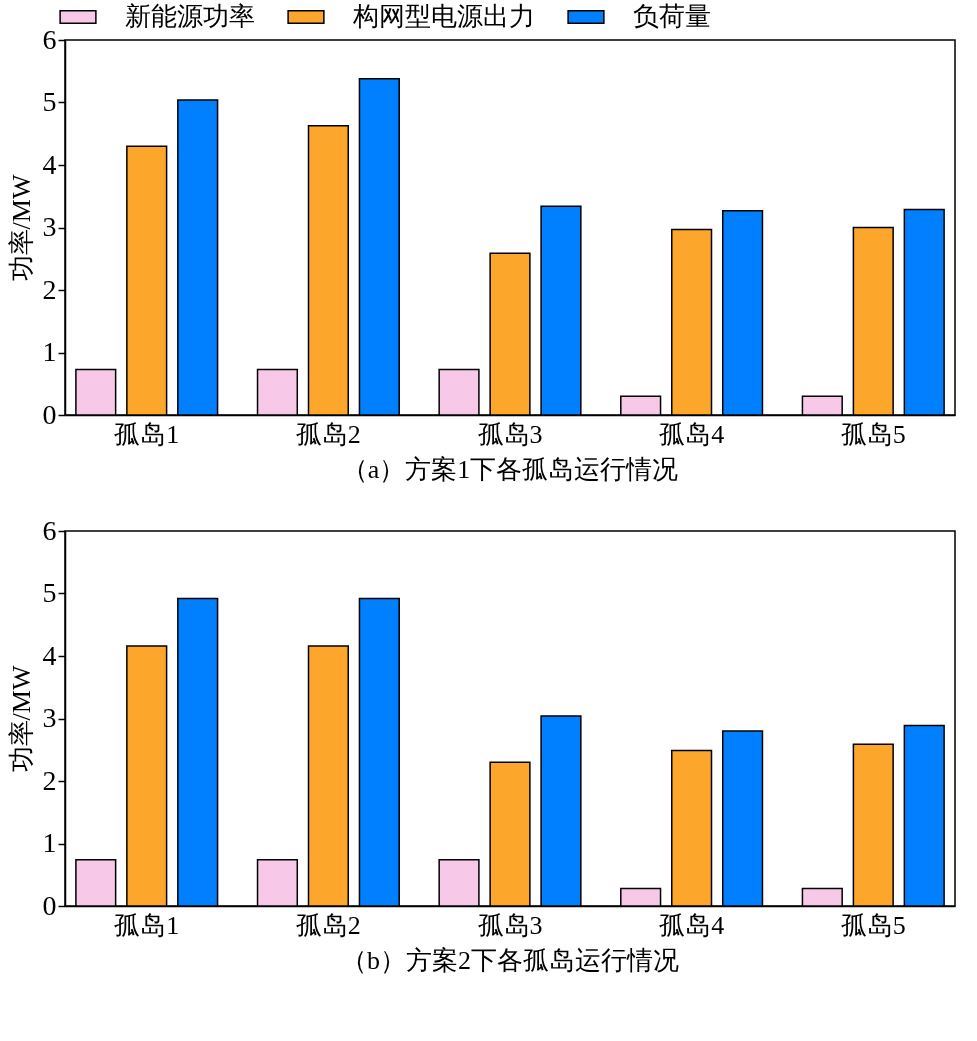 The width and height of the screenshot is (977, 1041). What do you see at coordinates (190, 16) in the screenshot?
I see `legend-label: 新能源功率` at bounding box center [190, 16].